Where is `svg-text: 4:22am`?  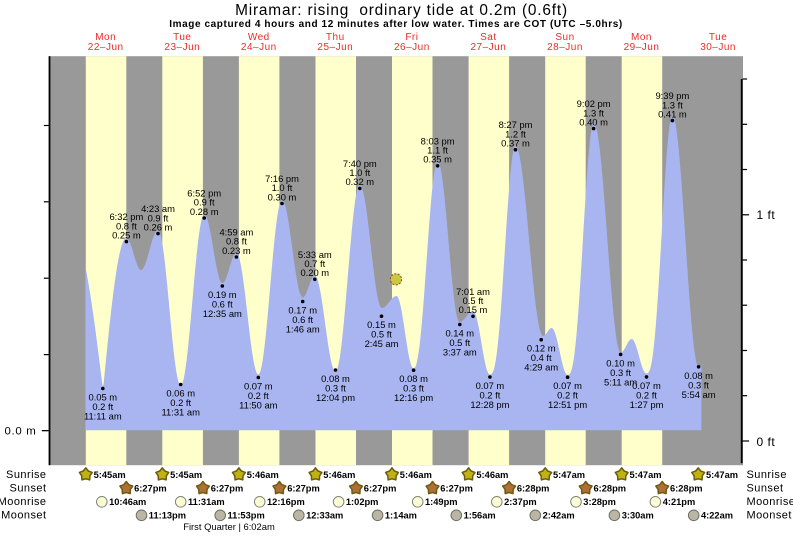
svg-text: 4:22am is located at coordinates (717, 516).